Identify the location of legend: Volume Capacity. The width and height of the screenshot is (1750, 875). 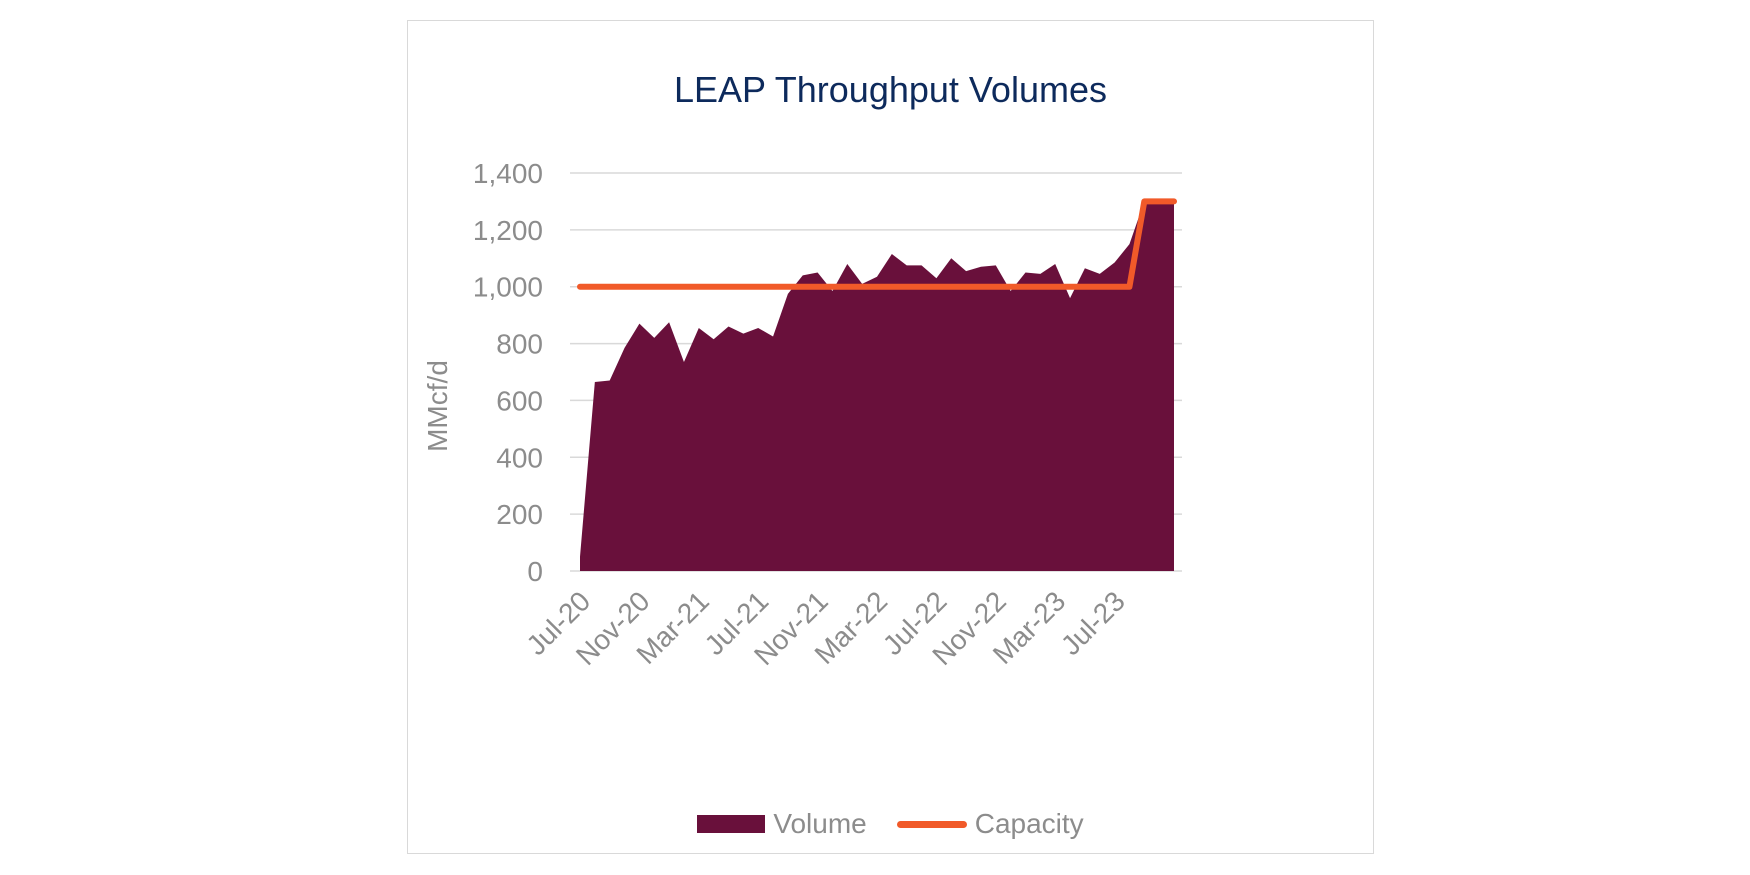
(890, 824).